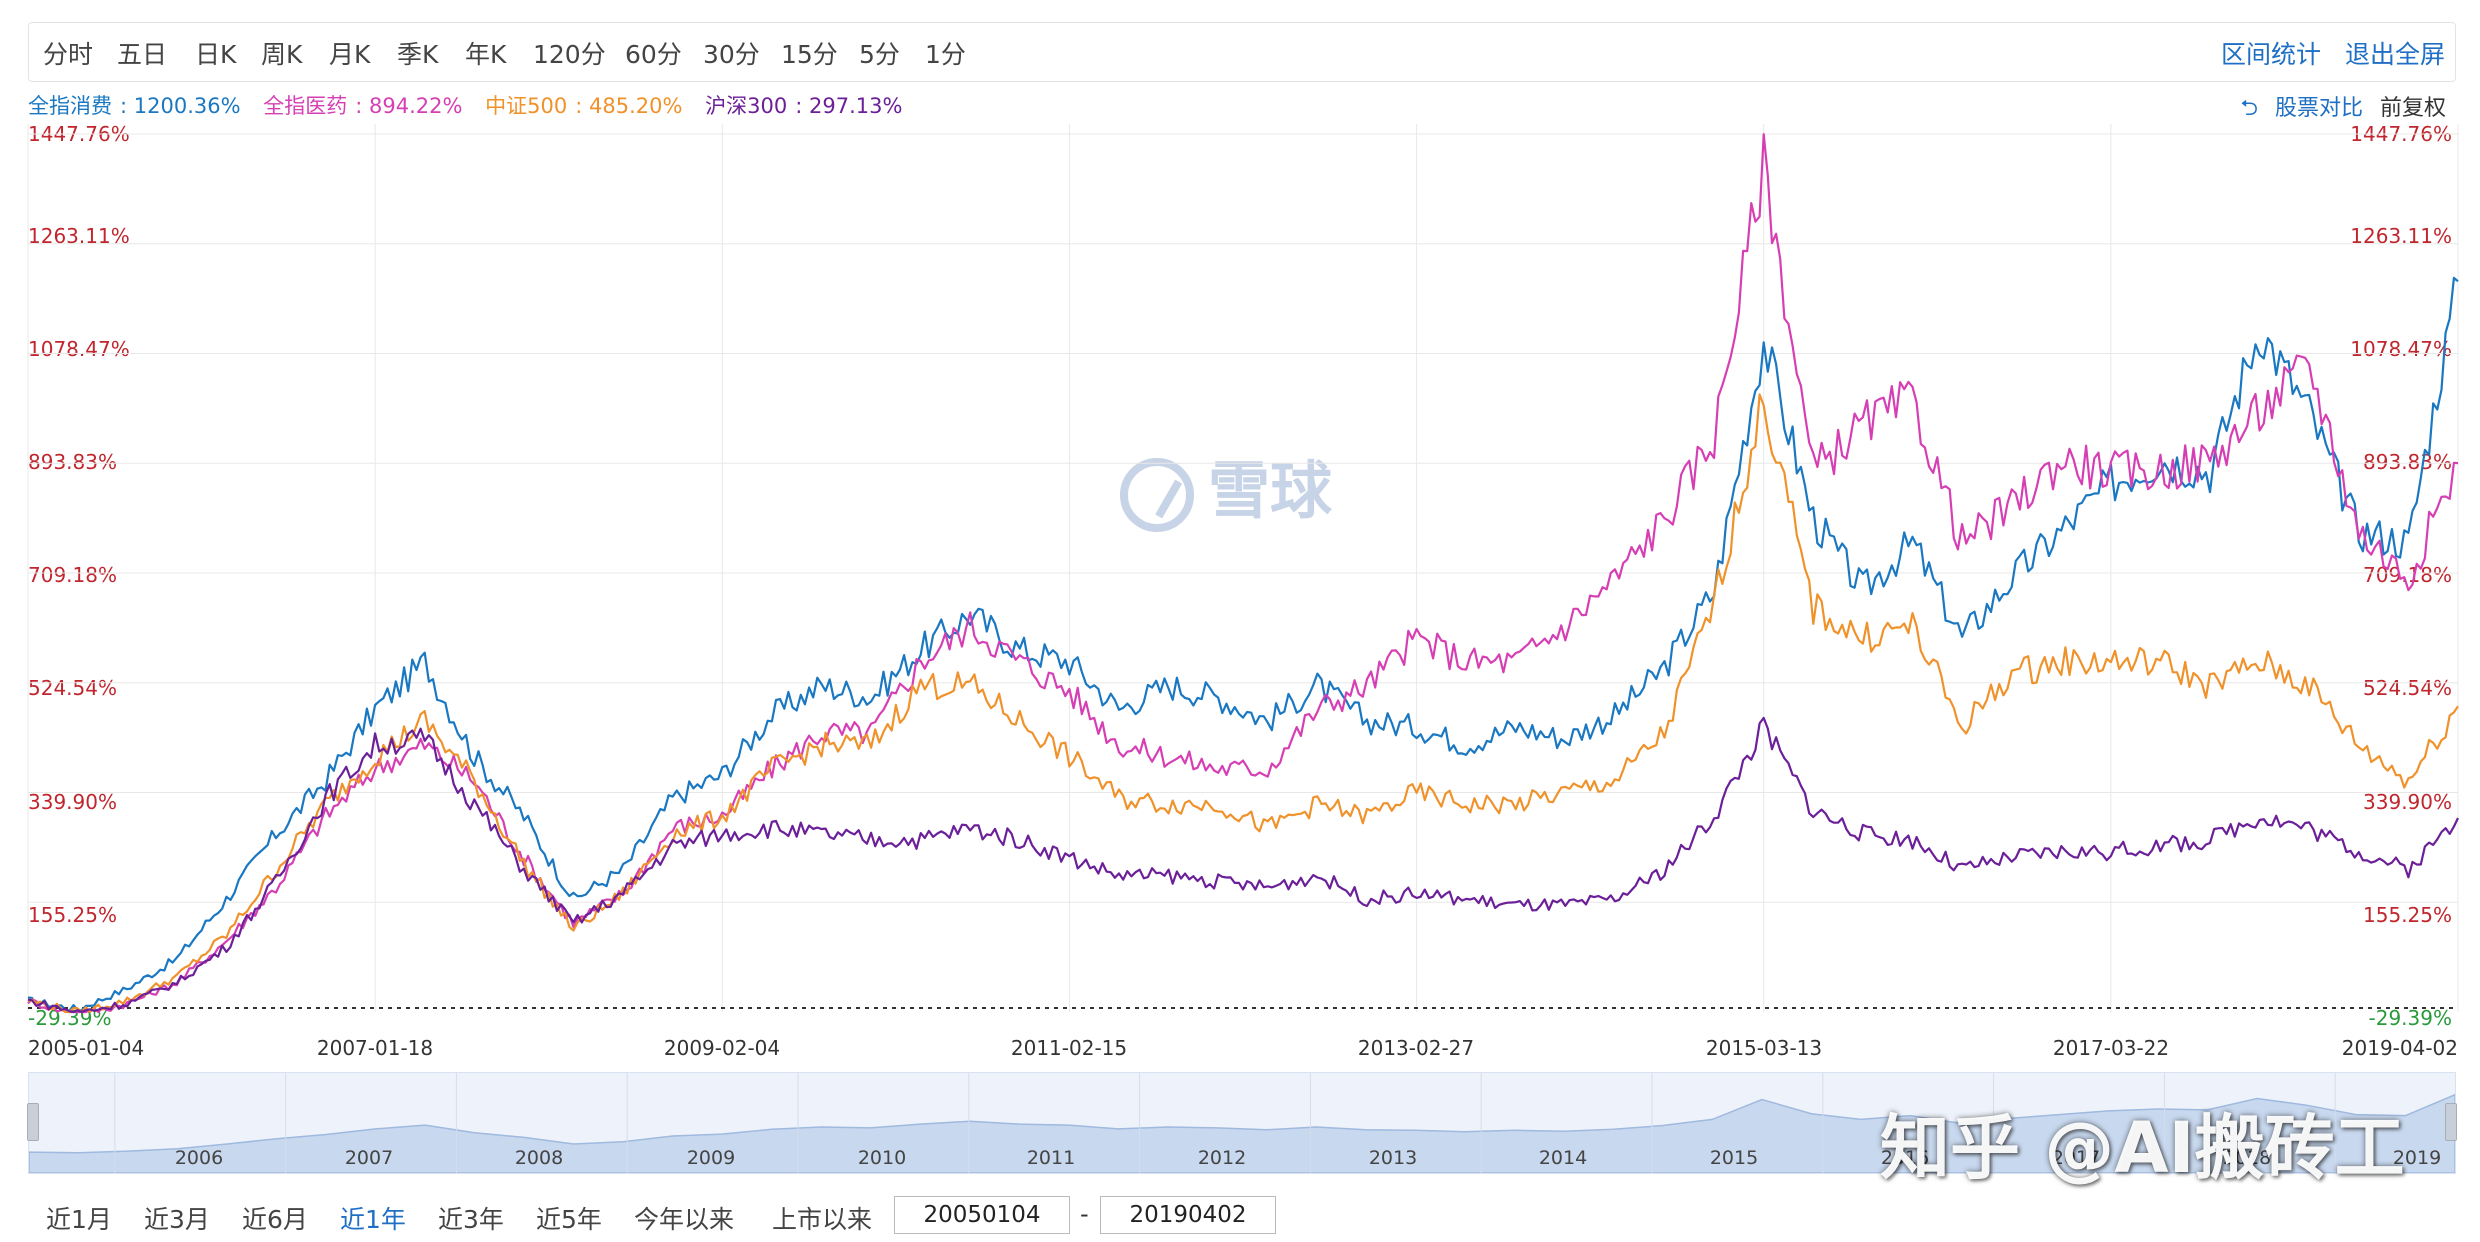  I want to click on period-tab-5min: 5分, so click(879, 54).